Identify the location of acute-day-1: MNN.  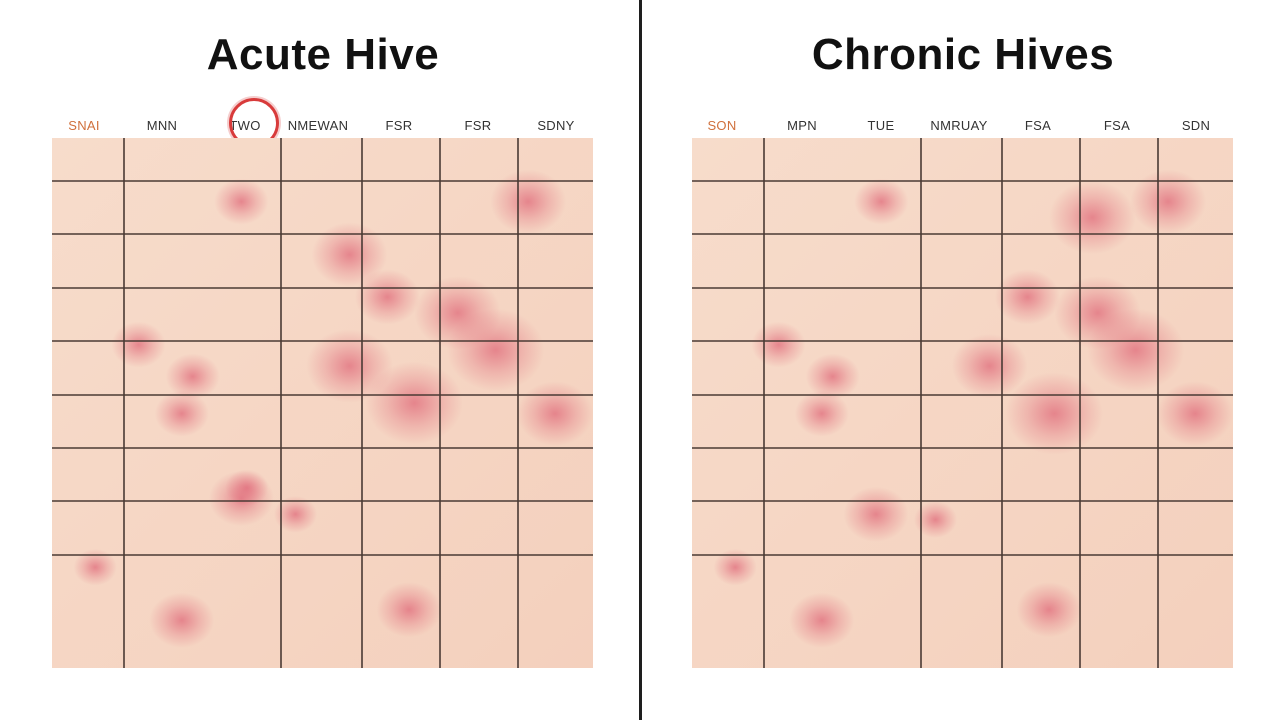
(162, 125).